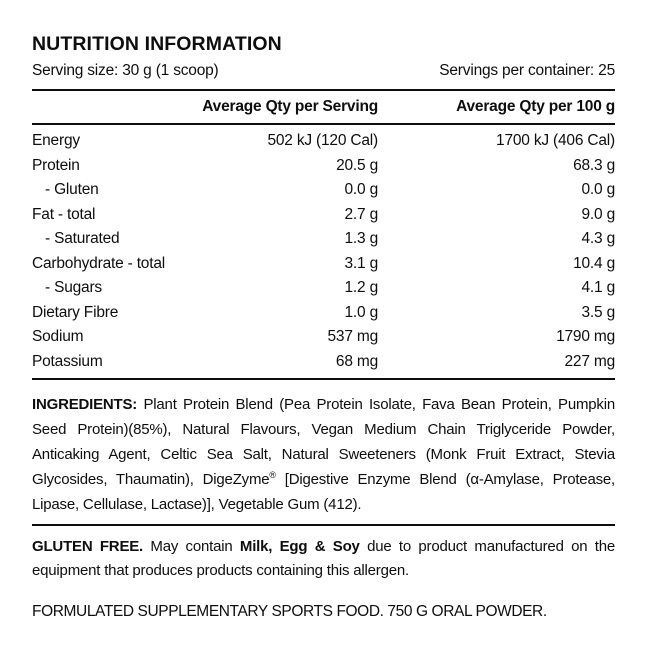 Image resolution: width=645 pixels, height=645 pixels. What do you see at coordinates (598, 287) in the screenshot?
I see `per-100g-value: 4.1 g` at bounding box center [598, 287].